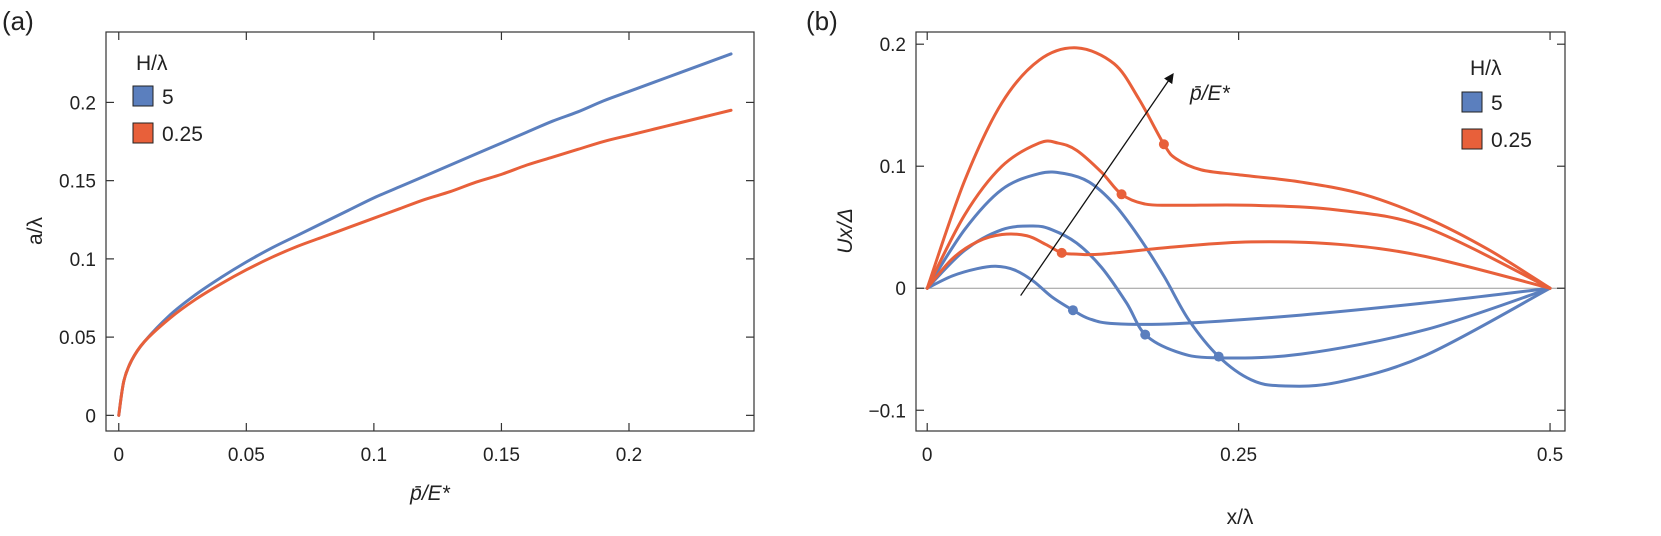 This screenshot has width=1661, height=536. I want to click on y-axis-title-b: Ux/Δ, so click(845, 231).